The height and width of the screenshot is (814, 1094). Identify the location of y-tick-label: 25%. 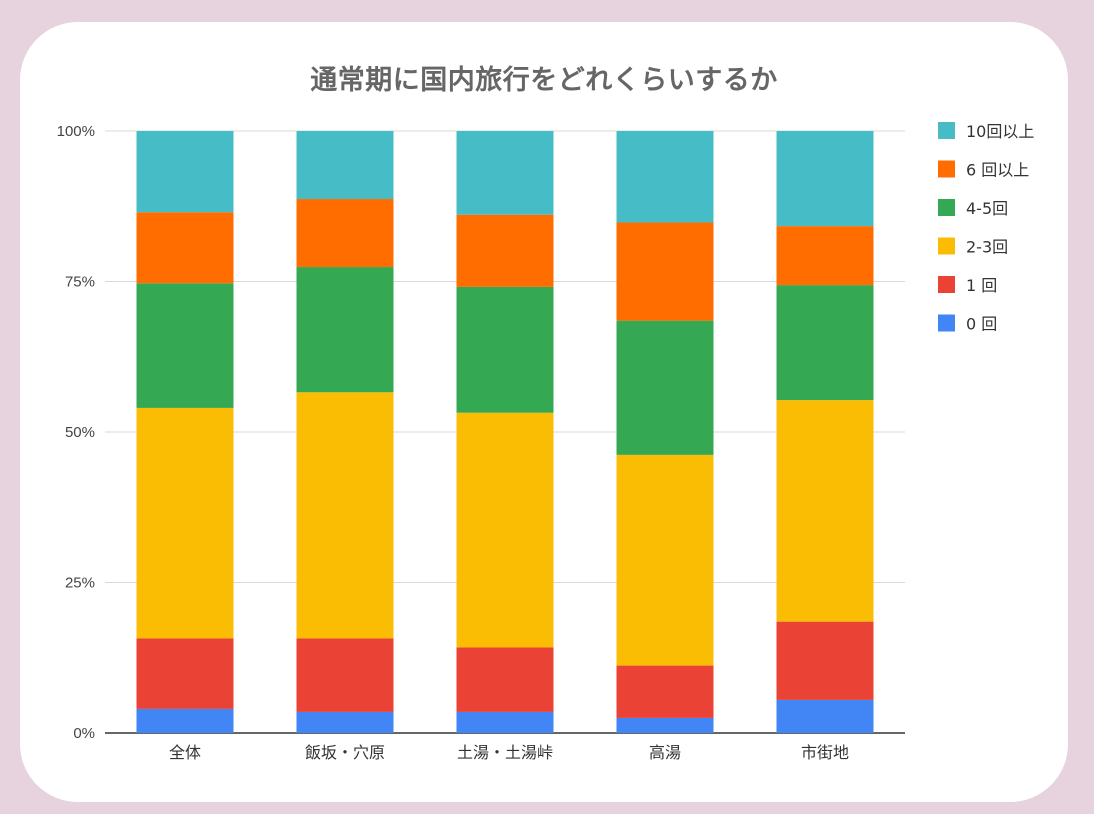
(80, 583).